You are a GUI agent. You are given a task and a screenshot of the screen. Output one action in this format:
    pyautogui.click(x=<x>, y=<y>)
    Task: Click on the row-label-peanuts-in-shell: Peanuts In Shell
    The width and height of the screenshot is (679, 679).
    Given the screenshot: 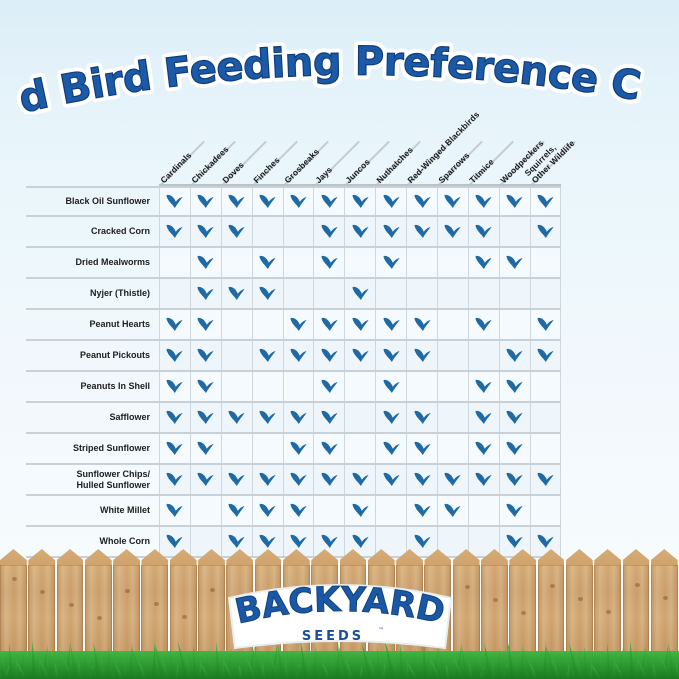 What is the action you would take?
    pyautogui.click(x=92, y=386)
    